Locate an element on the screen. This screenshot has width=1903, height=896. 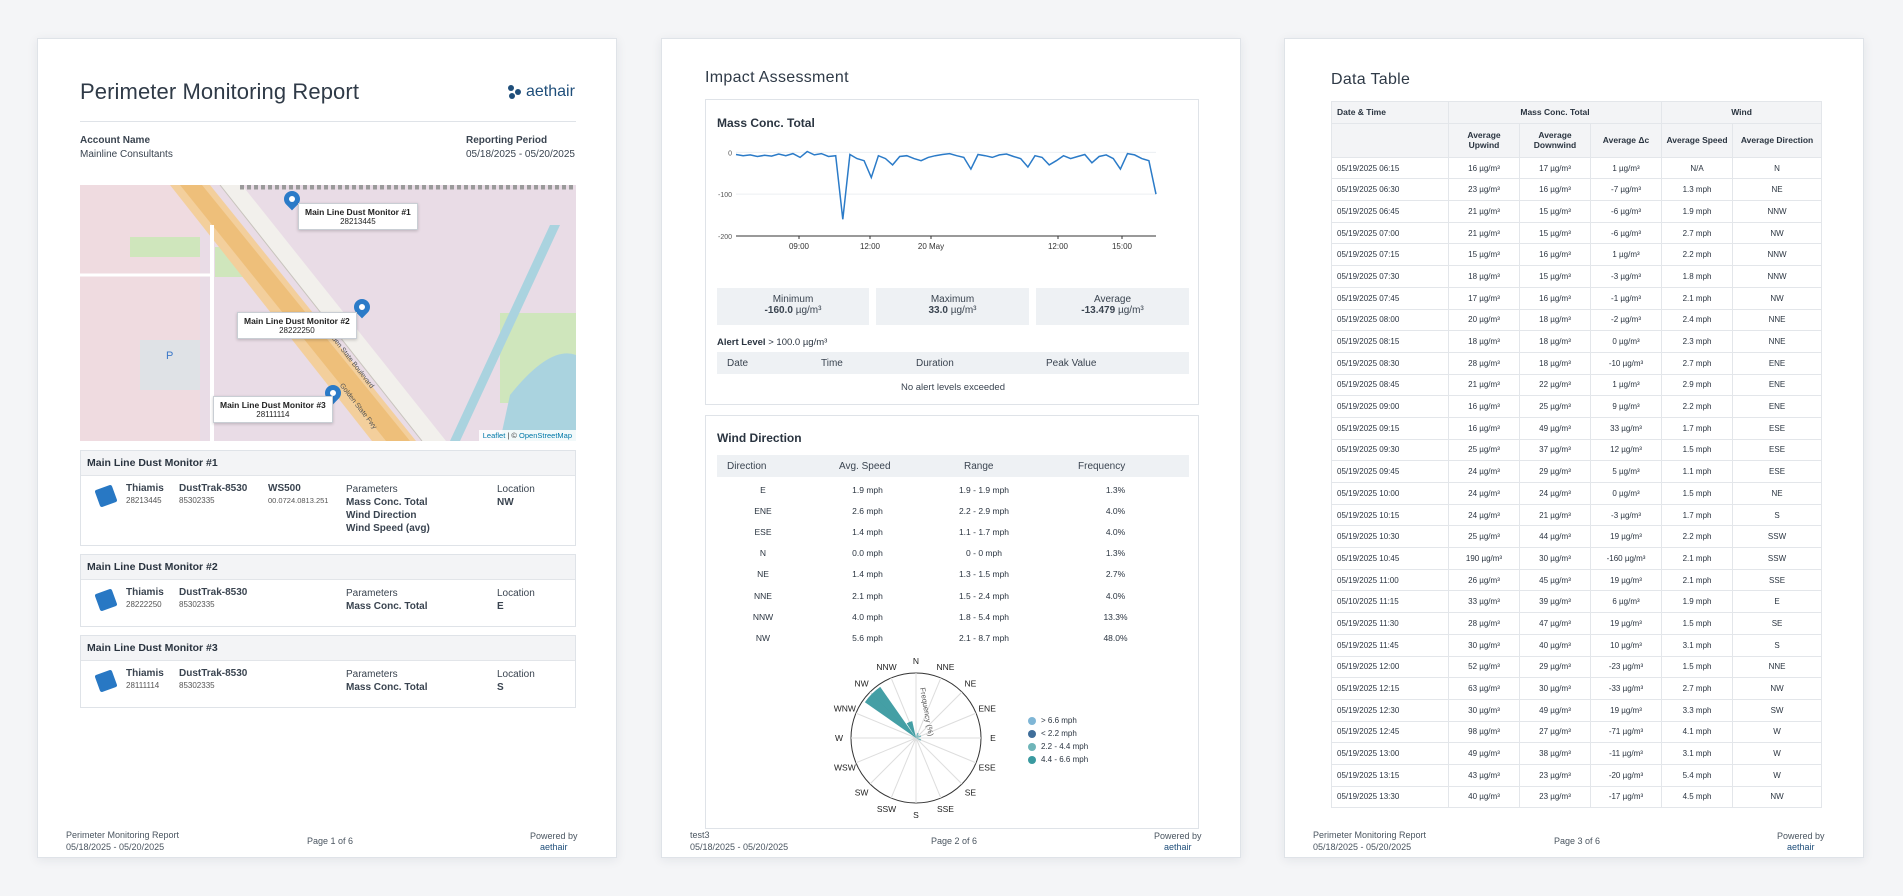
column-header: Duration is located at coordinates (935, 363).